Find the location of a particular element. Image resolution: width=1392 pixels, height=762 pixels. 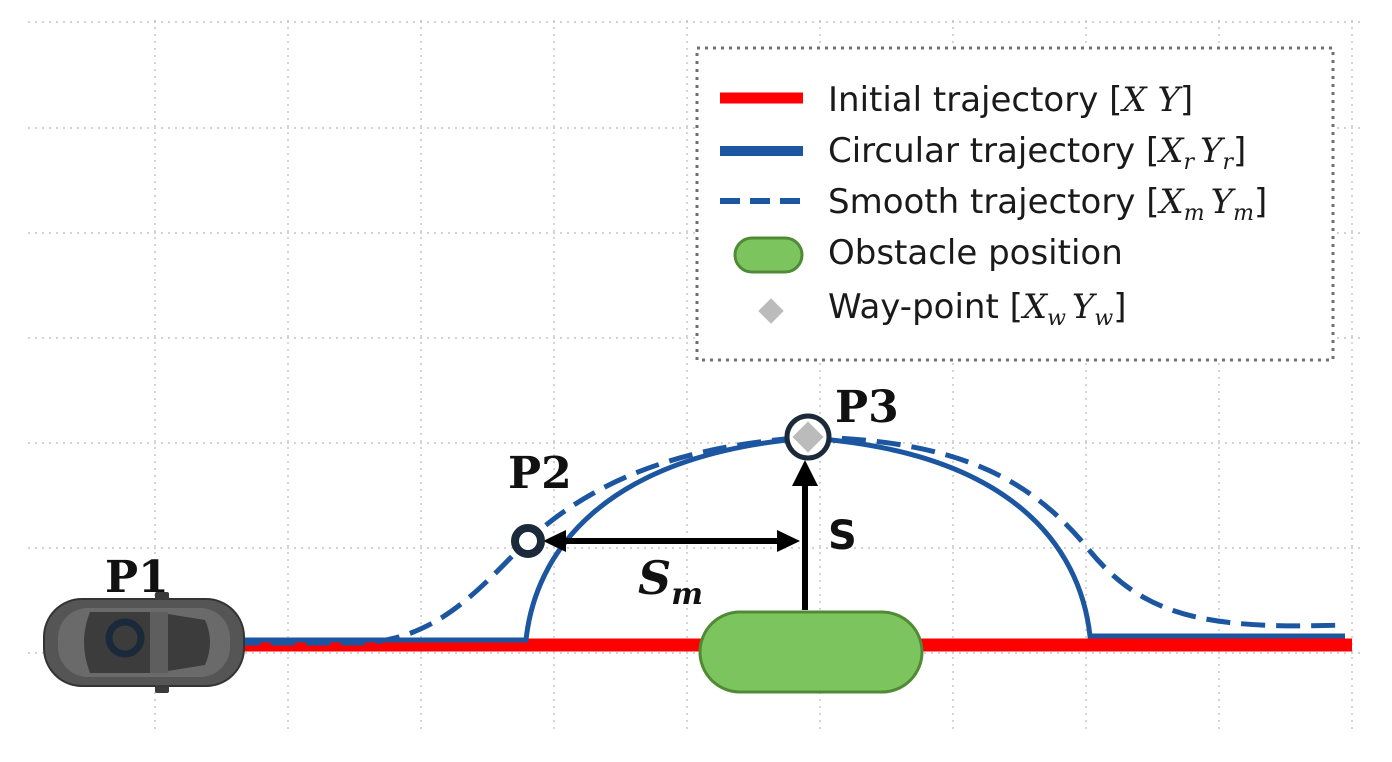

label-p1: P1 is located at coordinates (137, 577).